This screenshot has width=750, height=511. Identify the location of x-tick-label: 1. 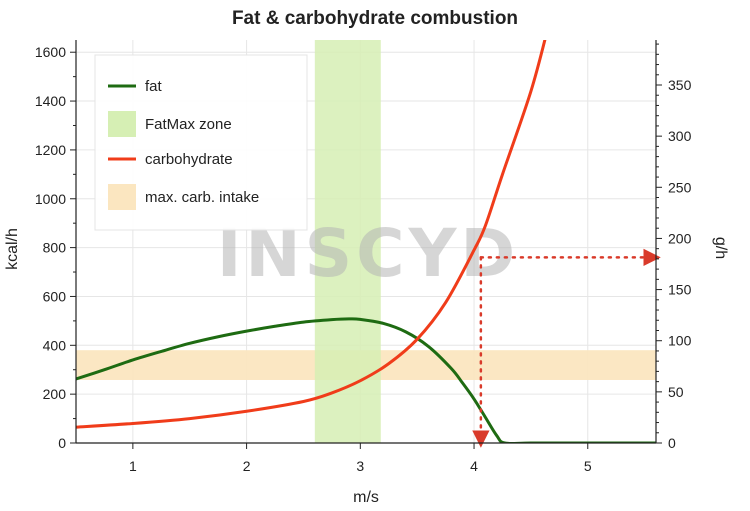
(133, 466).